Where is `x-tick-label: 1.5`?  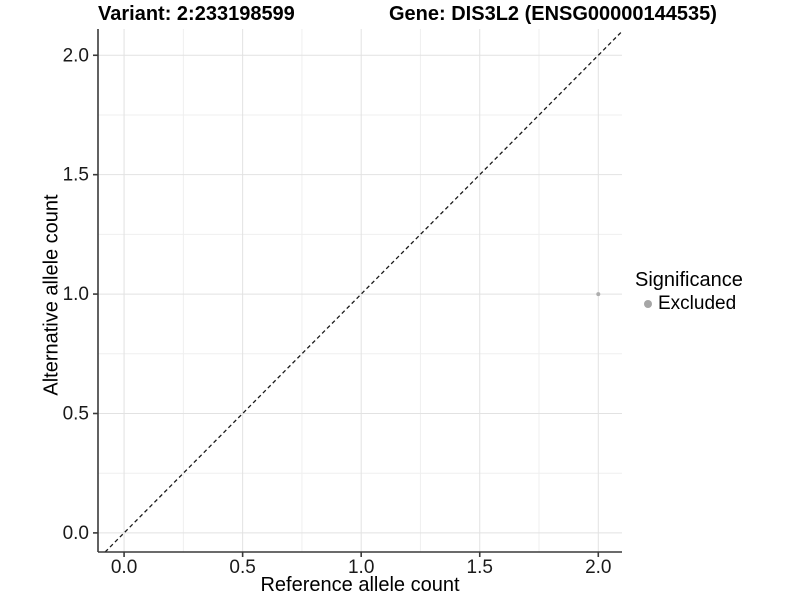 x-tick-label: 1.5 is located at coordinates (480, 567).